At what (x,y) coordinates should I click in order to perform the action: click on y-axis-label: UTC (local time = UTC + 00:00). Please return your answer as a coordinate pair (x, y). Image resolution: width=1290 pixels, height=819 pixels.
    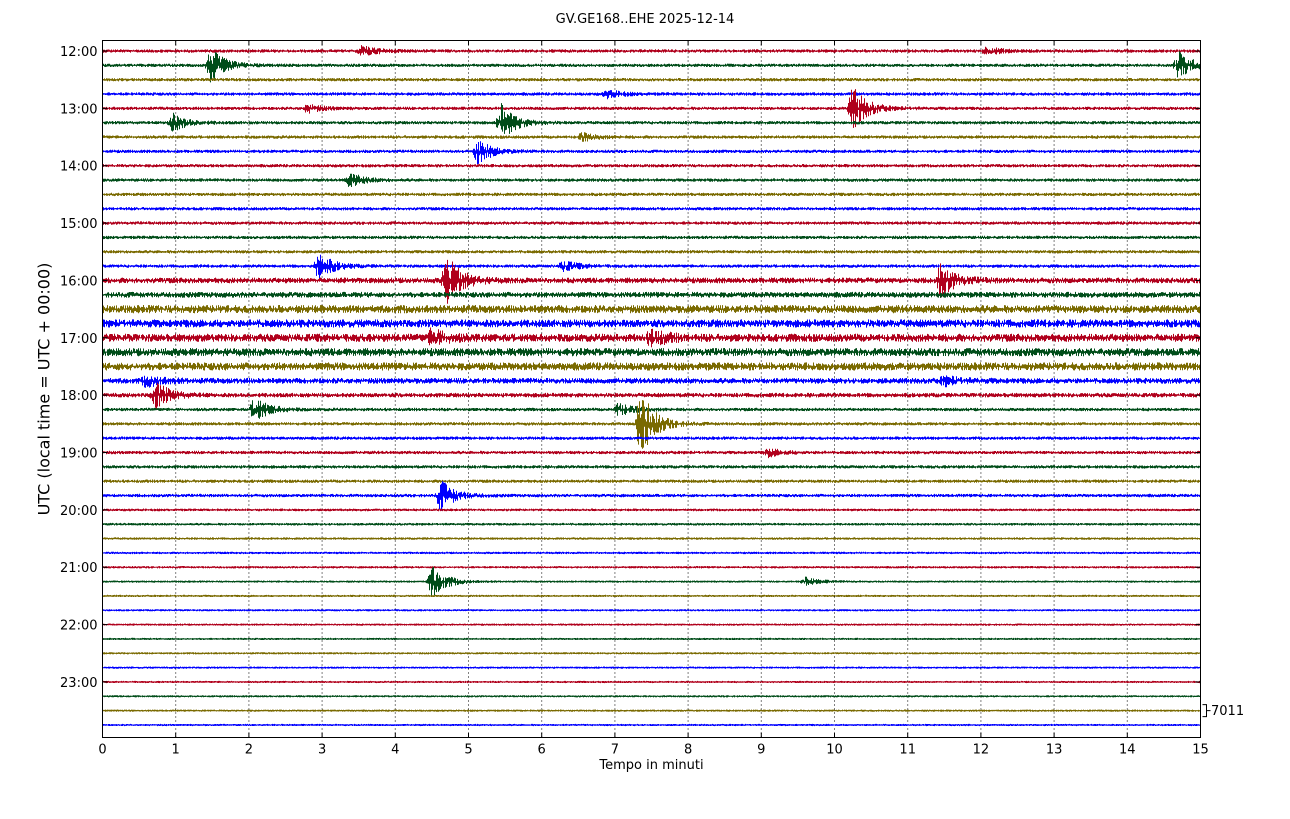
    Looking at the image, I should click on (44, 389).